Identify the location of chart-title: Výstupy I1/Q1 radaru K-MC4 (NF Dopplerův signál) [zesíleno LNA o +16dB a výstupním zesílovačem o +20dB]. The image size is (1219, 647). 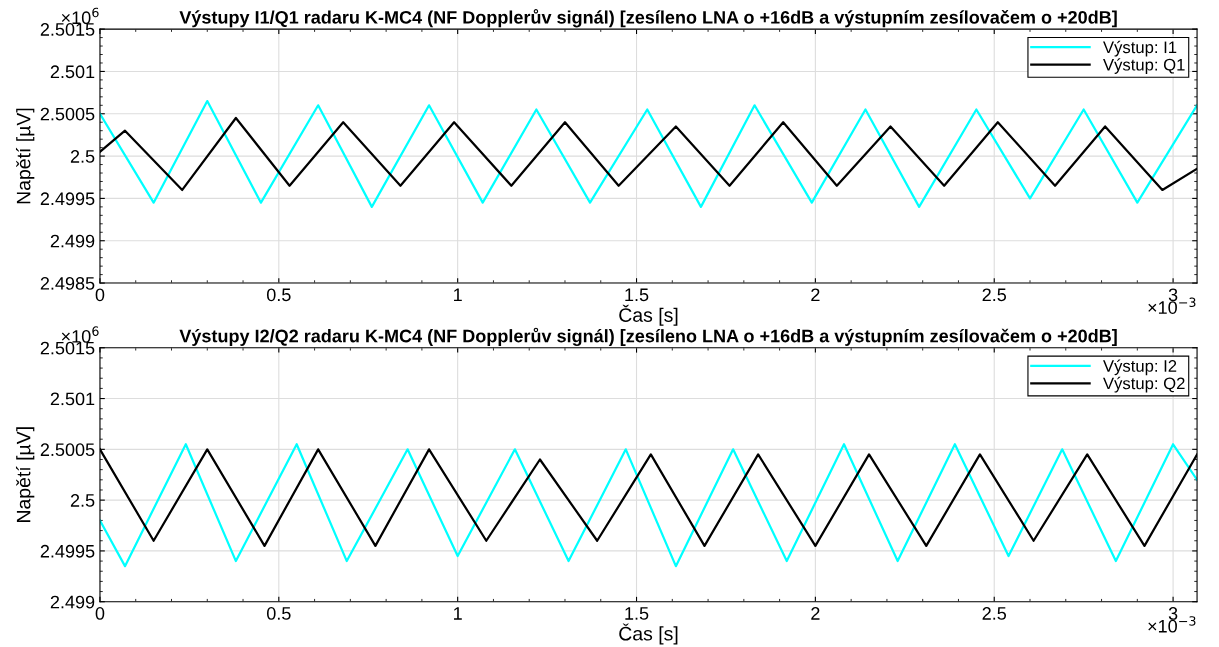
(648, 18).